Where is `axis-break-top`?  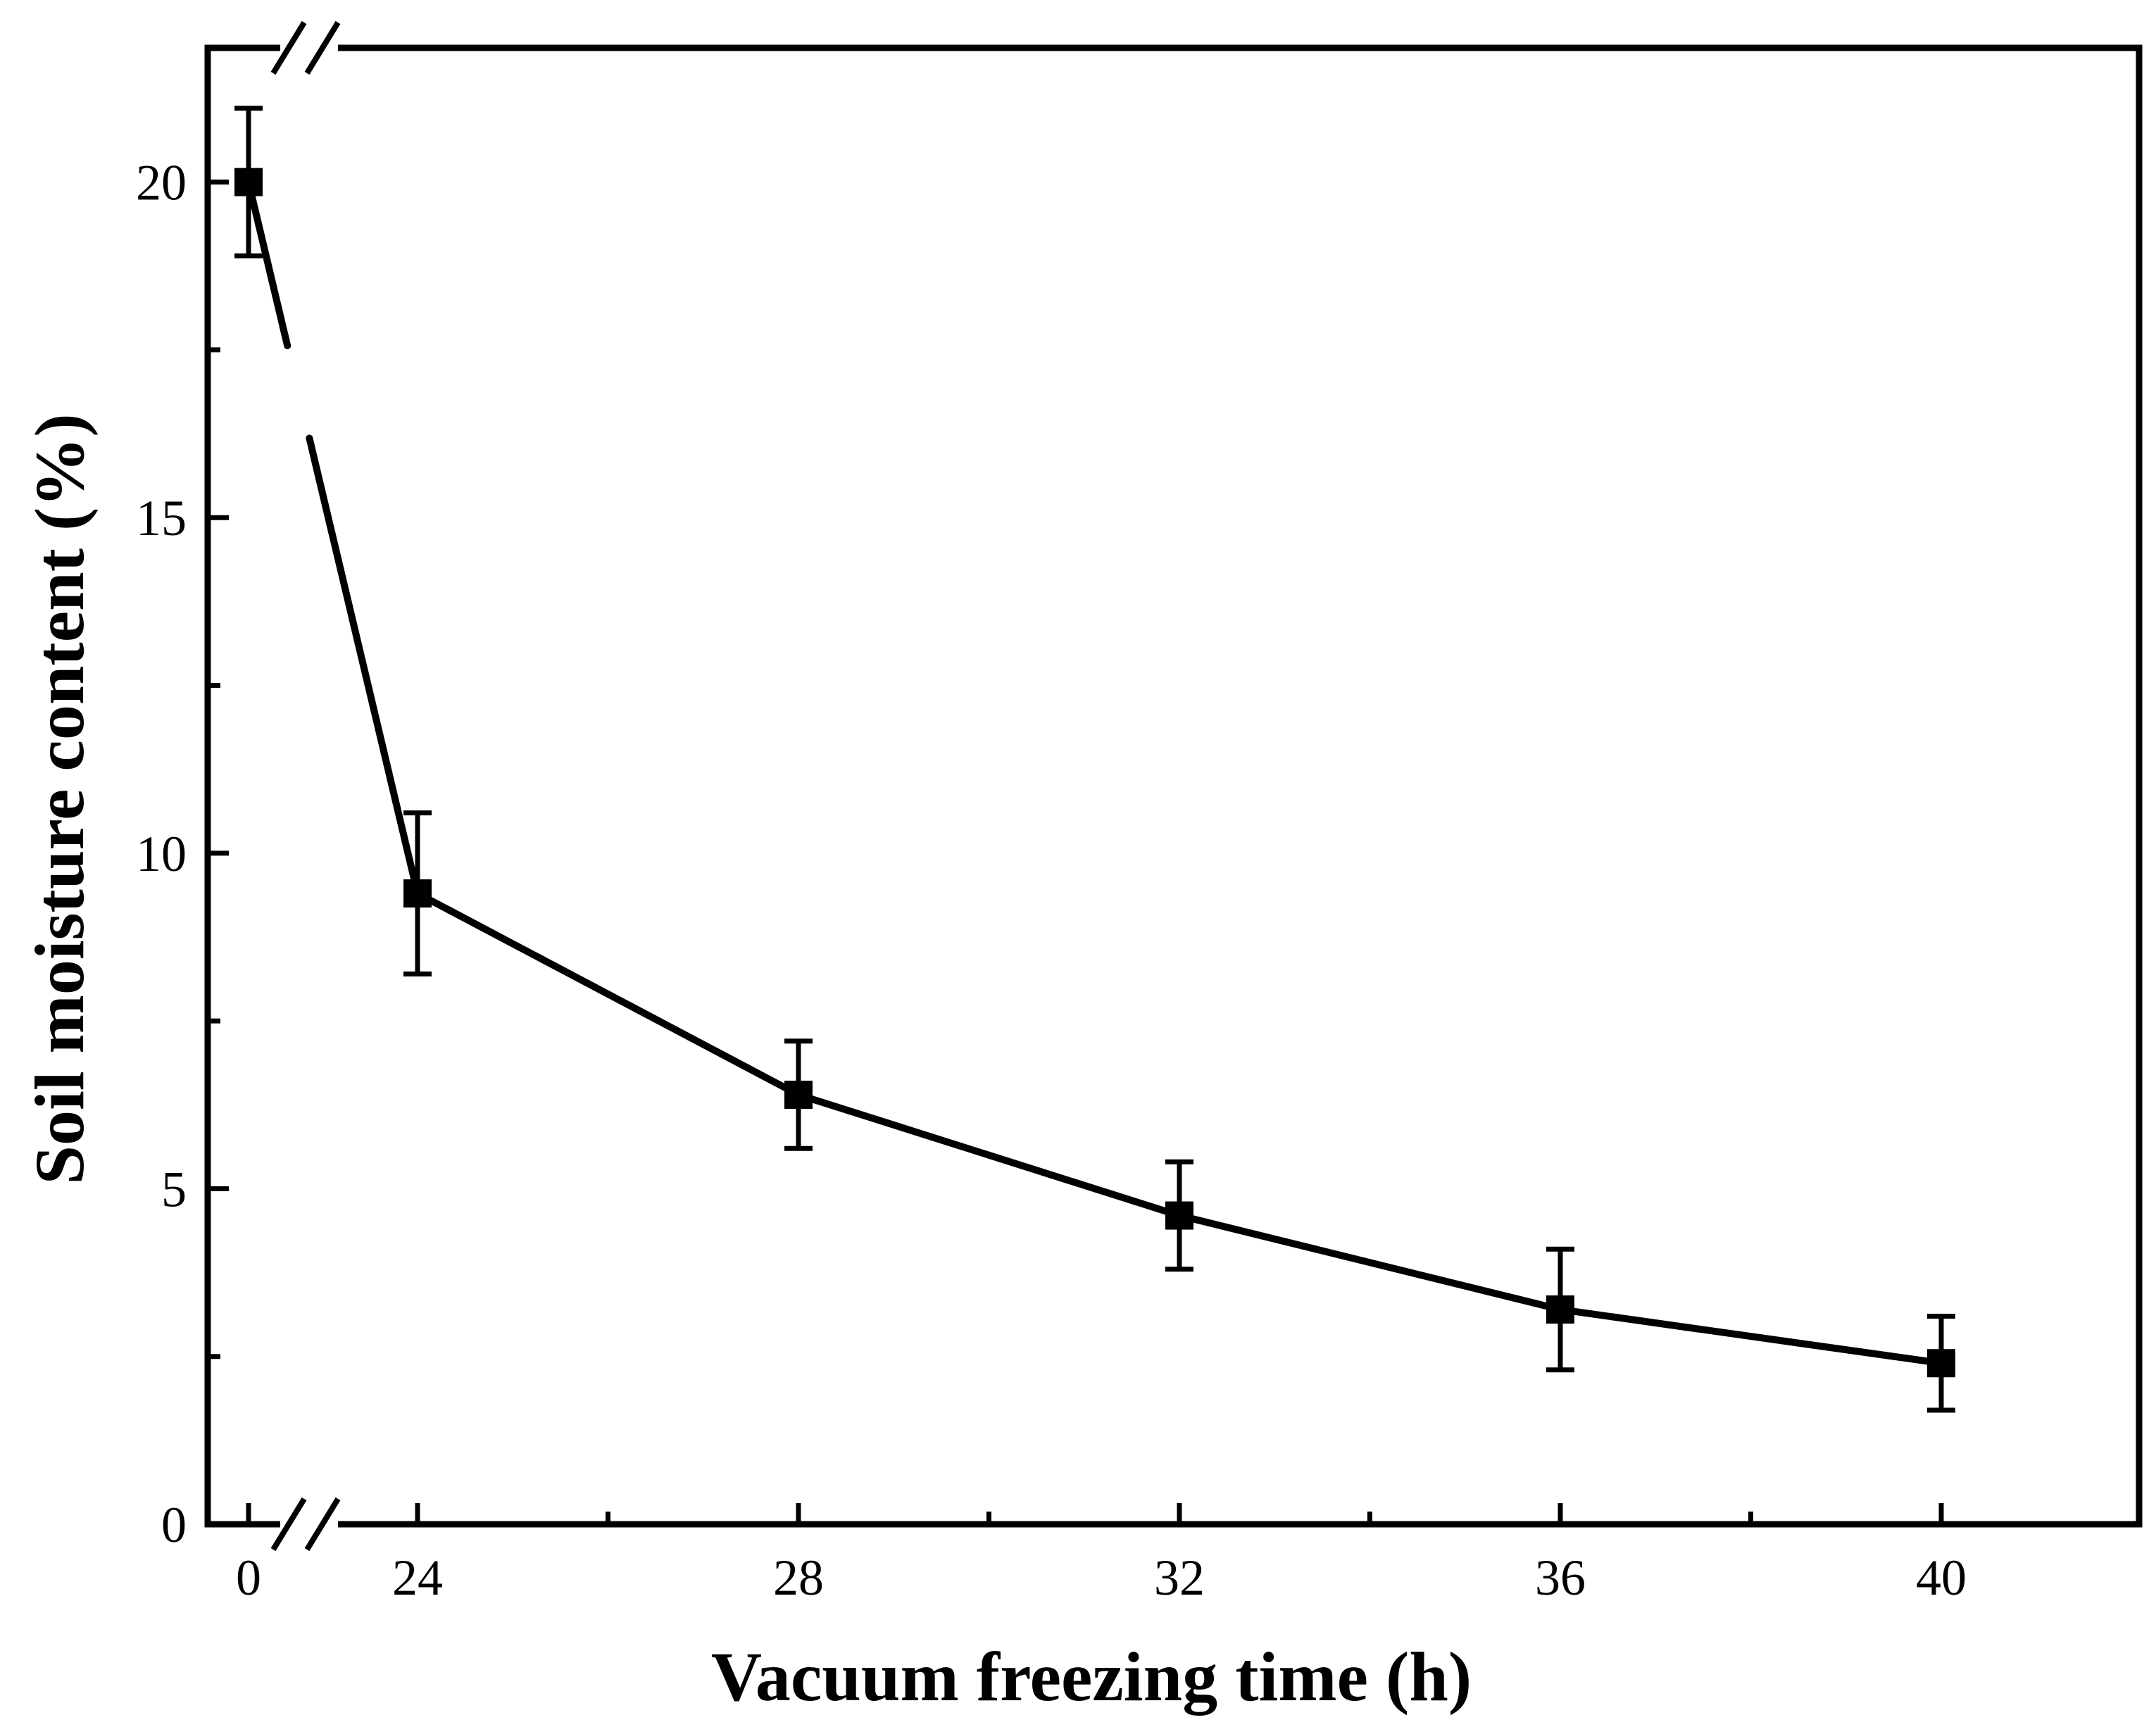 axis-break-top is located at coordinates (305, 47).